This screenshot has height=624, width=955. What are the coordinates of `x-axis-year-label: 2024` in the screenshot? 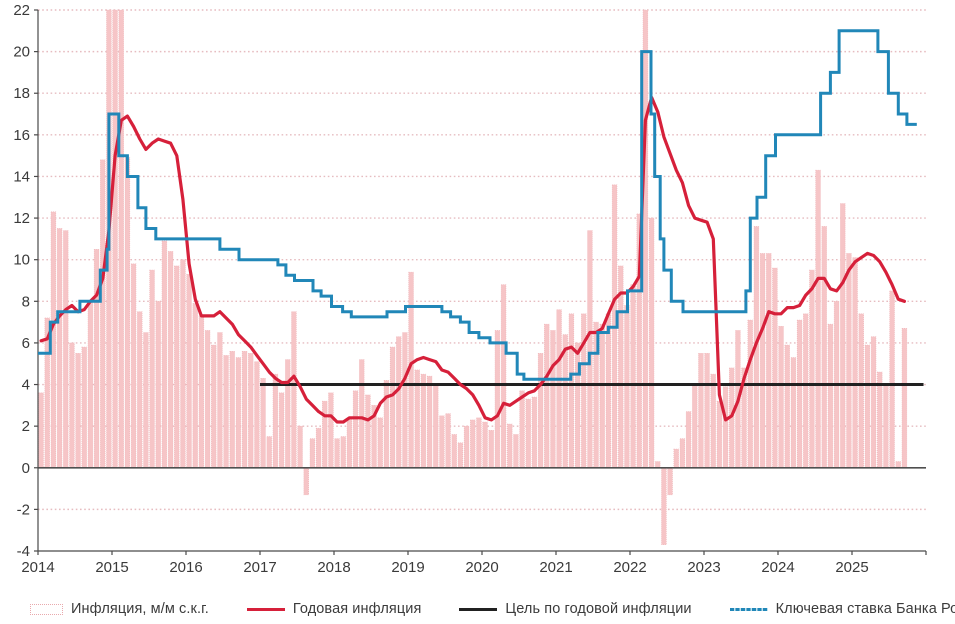 It's located at (777, 567).